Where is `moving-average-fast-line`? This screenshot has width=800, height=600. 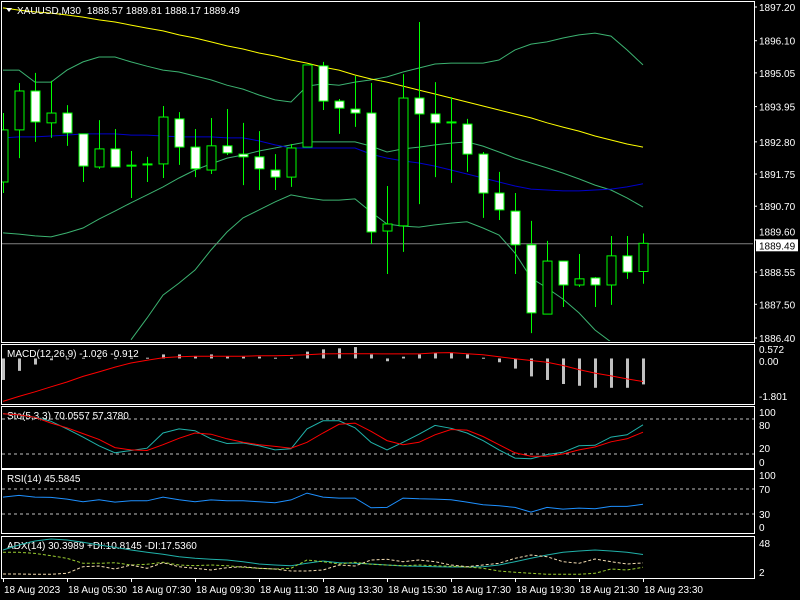 moving-average-fast-line is located at coordinates (323, 162).